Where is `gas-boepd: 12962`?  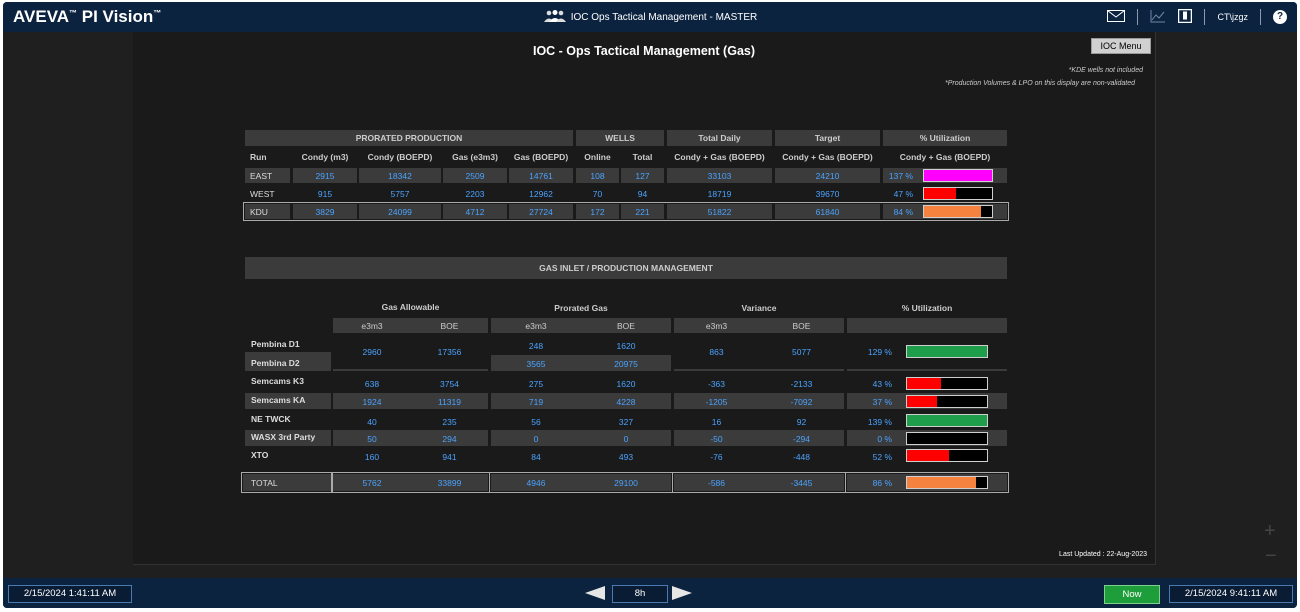 gas-boepd: 12962 is located at coordinates (541, 194).